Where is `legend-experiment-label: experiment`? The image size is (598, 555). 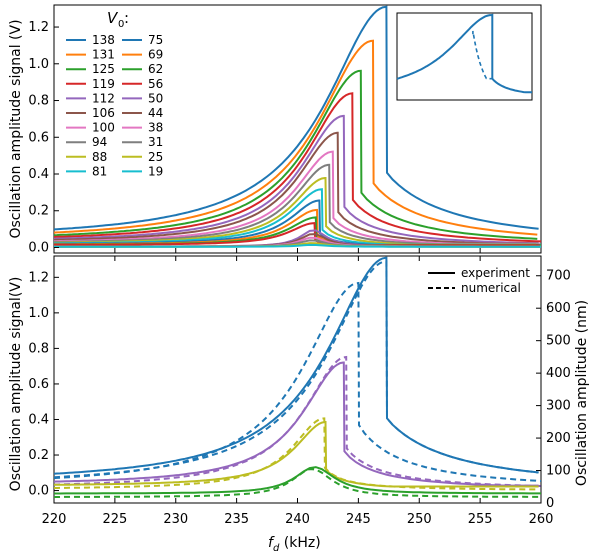
legend-experiment-label: experiment is located at coordinates (495, 273).